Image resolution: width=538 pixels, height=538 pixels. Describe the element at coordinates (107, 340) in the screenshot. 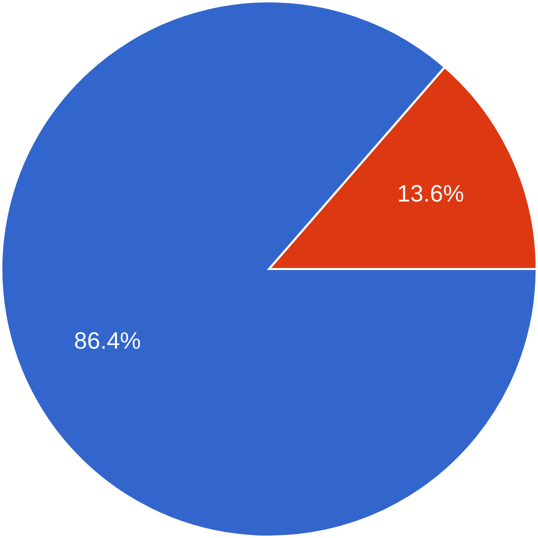

I see `data-label: 86.4%` at that location.